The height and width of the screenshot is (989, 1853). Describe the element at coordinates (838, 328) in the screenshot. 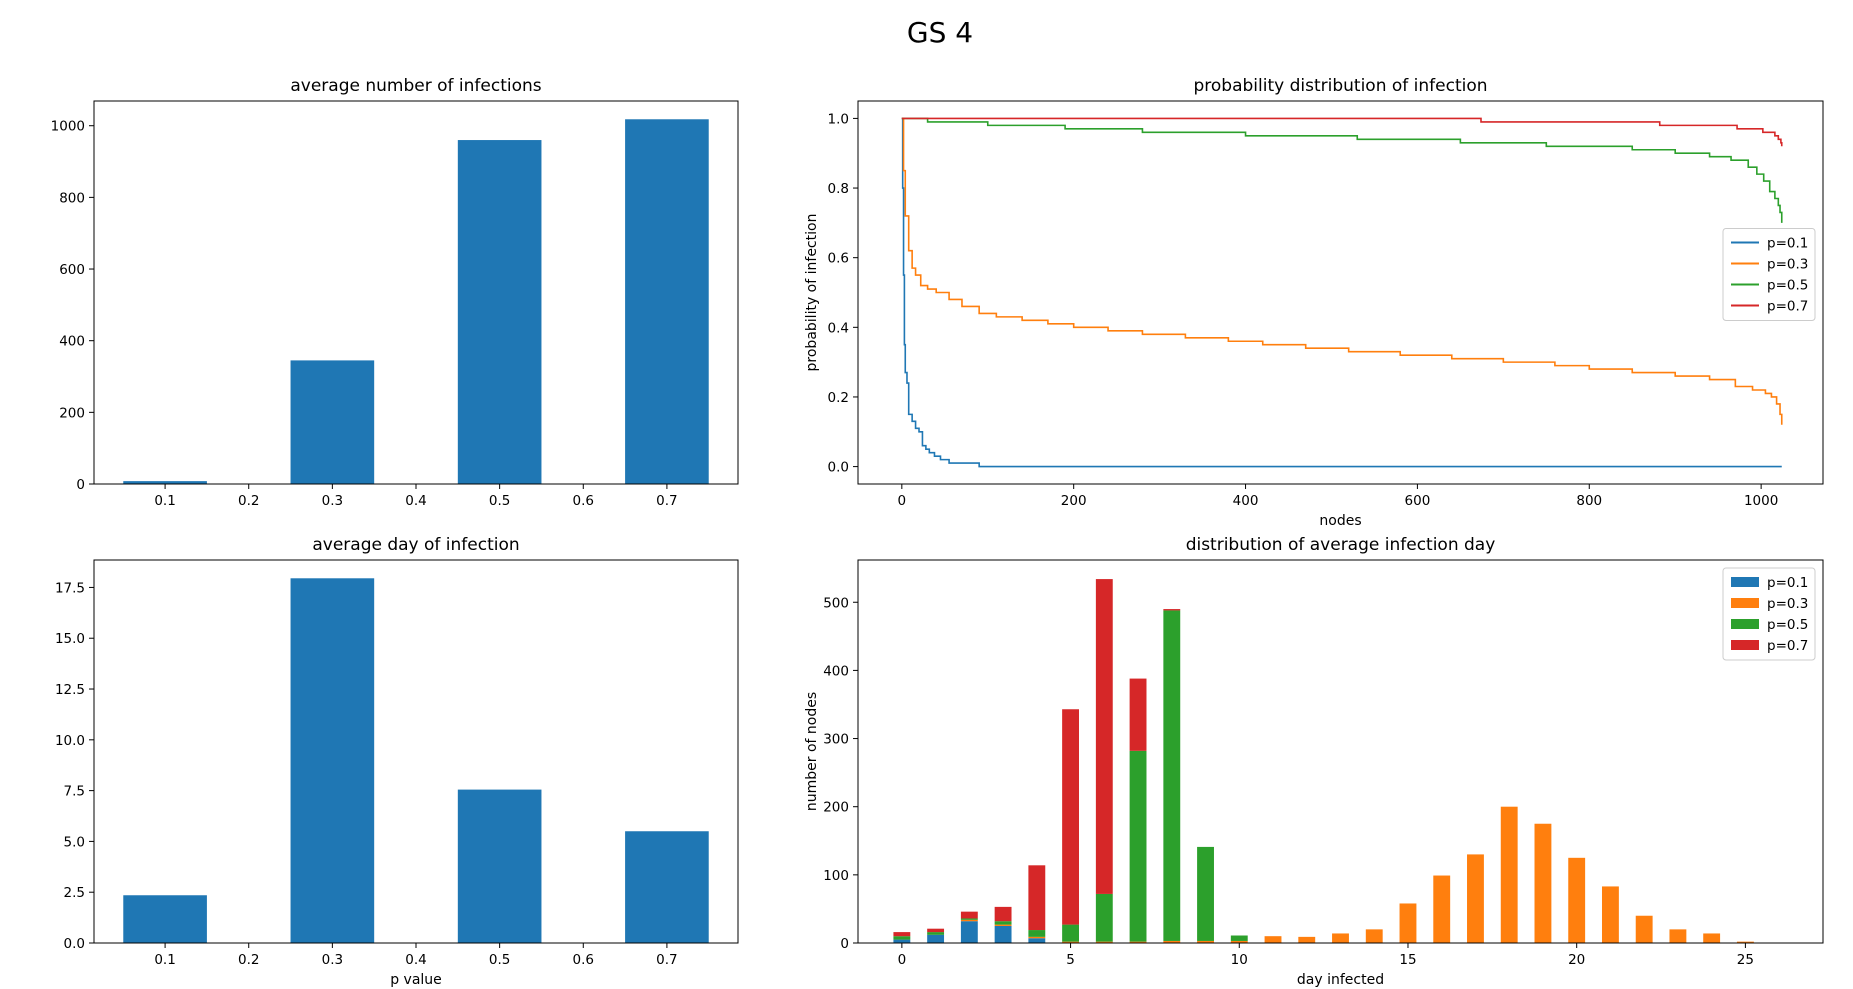

I see `y-tick-label: 0.4` at that location.